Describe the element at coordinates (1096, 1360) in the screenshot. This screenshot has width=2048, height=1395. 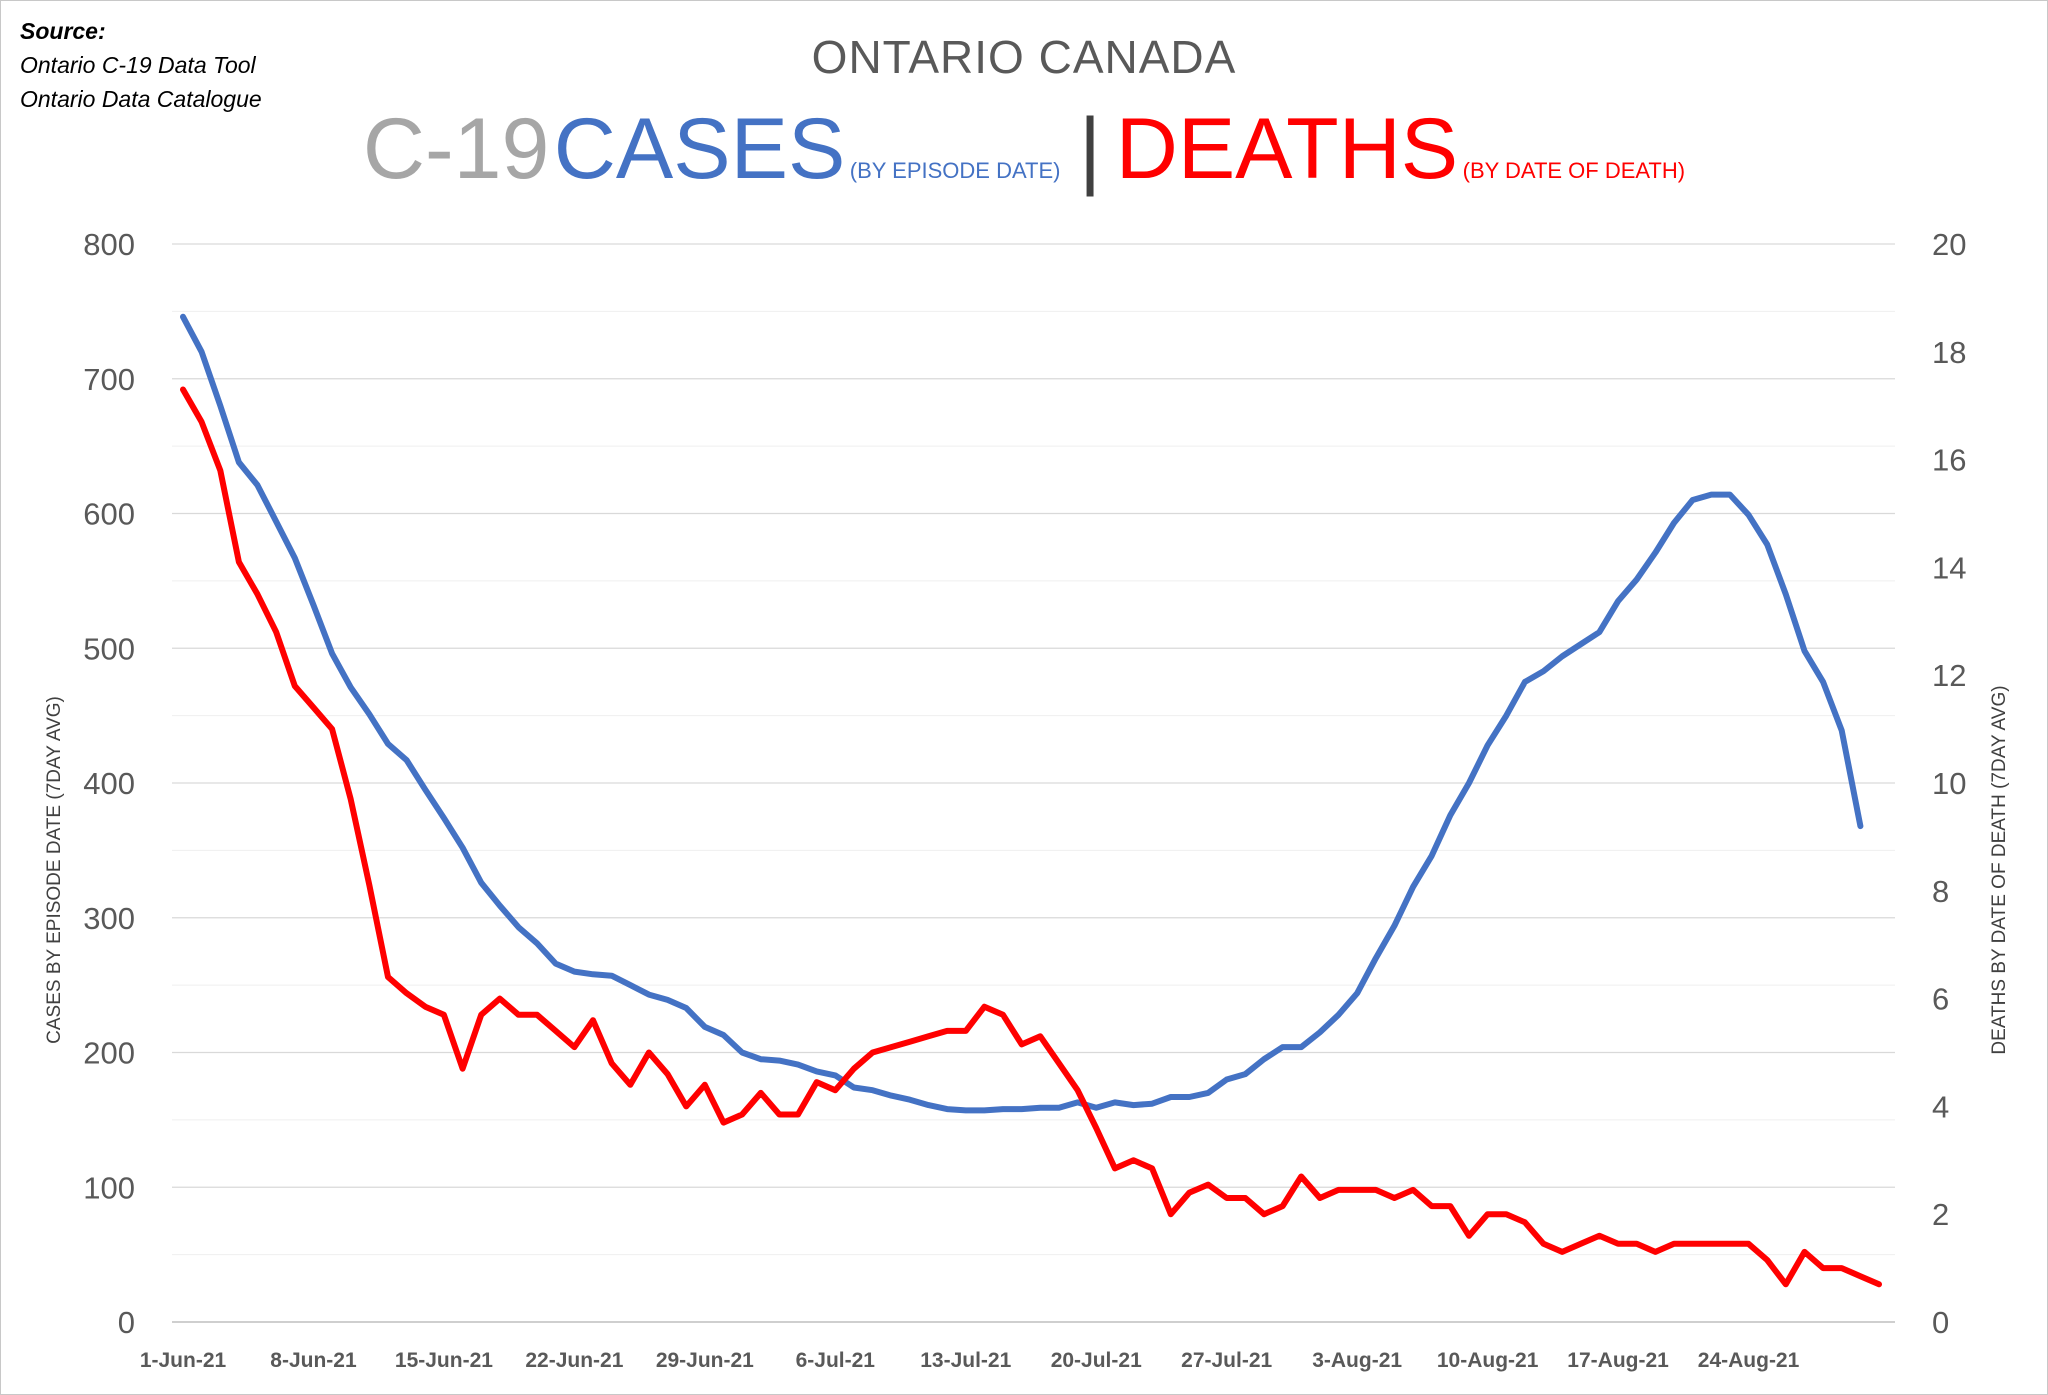
I see `x-tick-label: 20-Jul-21` at that location.